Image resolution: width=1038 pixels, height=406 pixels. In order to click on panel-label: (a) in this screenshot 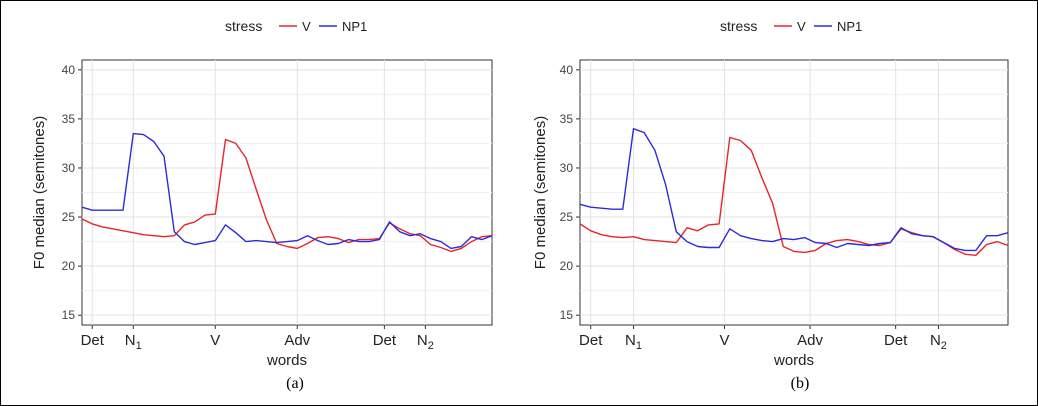, I will do `click(295, 383)`.